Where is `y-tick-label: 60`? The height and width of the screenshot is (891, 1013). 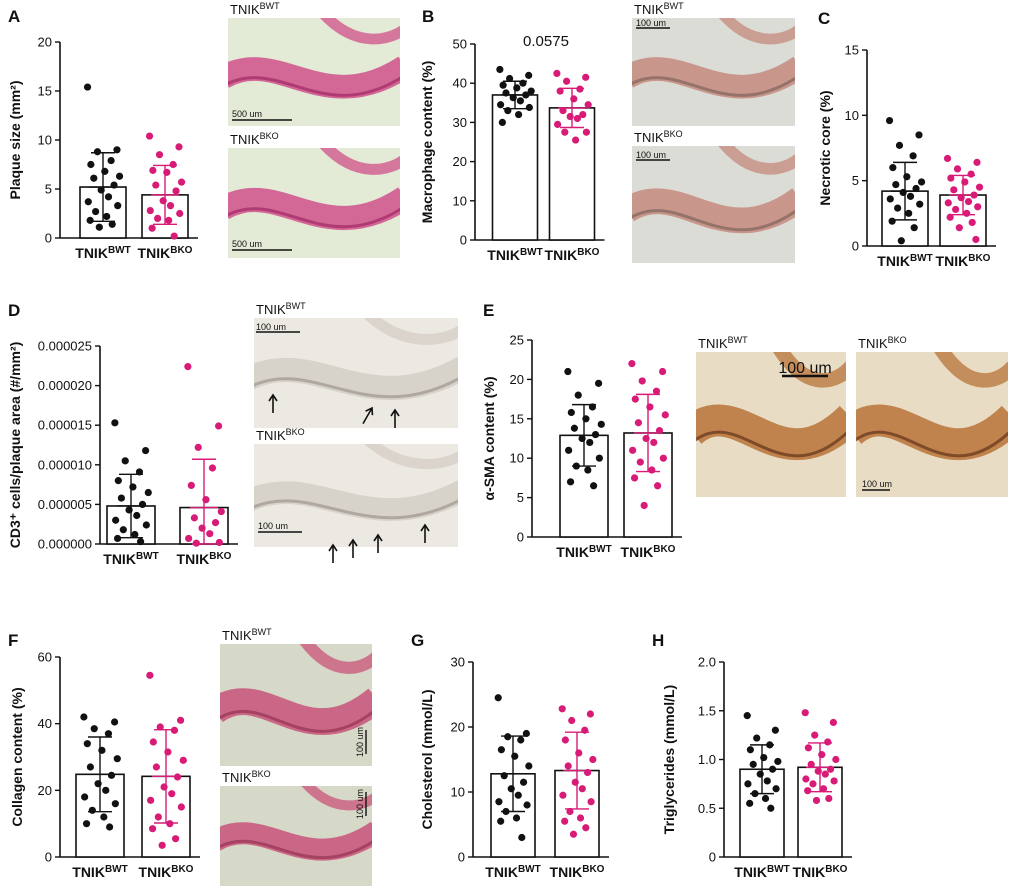
y-tick-label: 60 is located at coordinates (45, 657).